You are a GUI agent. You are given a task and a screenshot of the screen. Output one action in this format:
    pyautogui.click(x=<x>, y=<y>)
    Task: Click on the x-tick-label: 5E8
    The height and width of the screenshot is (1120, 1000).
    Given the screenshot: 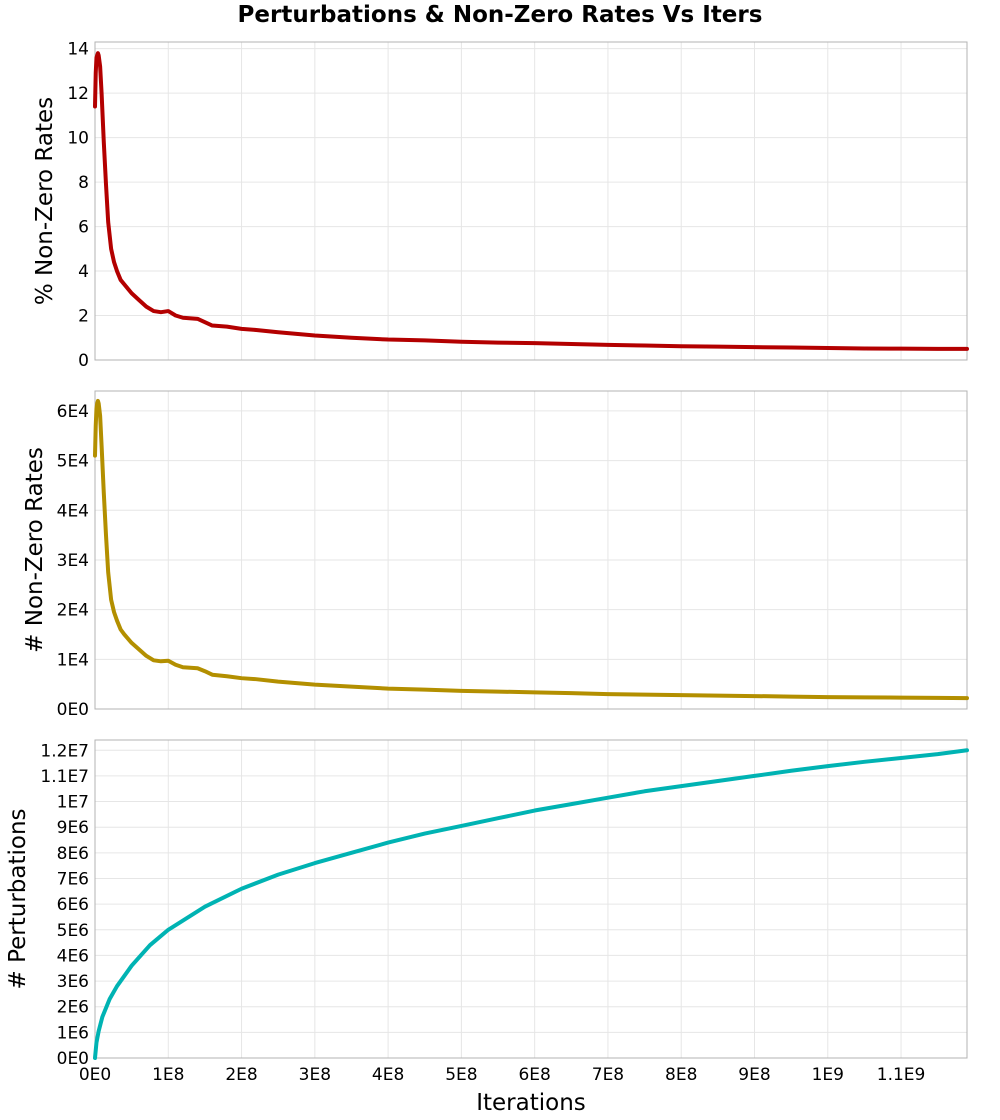 What is the action you would take?
    pyautogui.click(x=461, y=1075)
    